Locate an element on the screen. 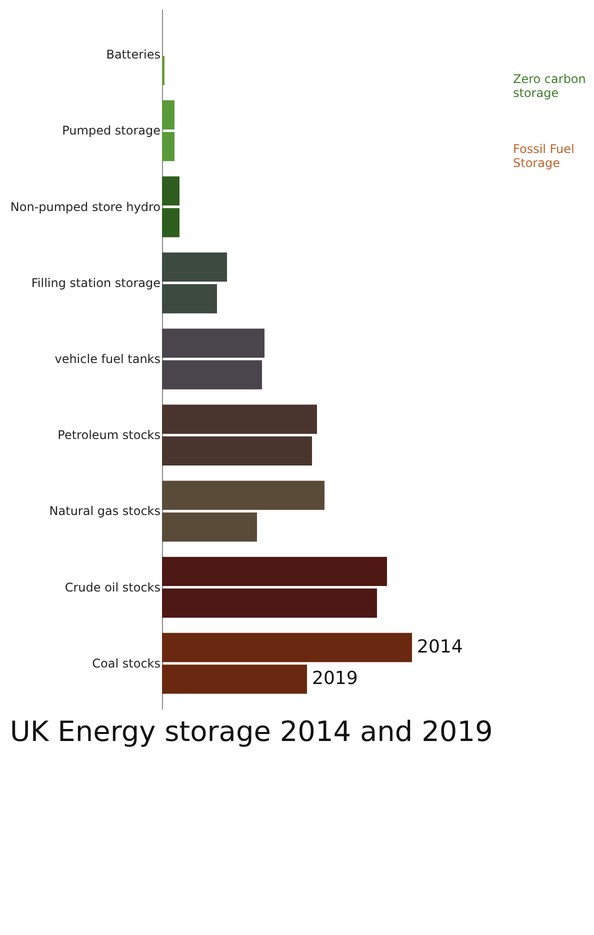 This screenshot has height=935, width=594. text: UK Energy storage 2014 and 2019 is located at coordinates (251, 731).